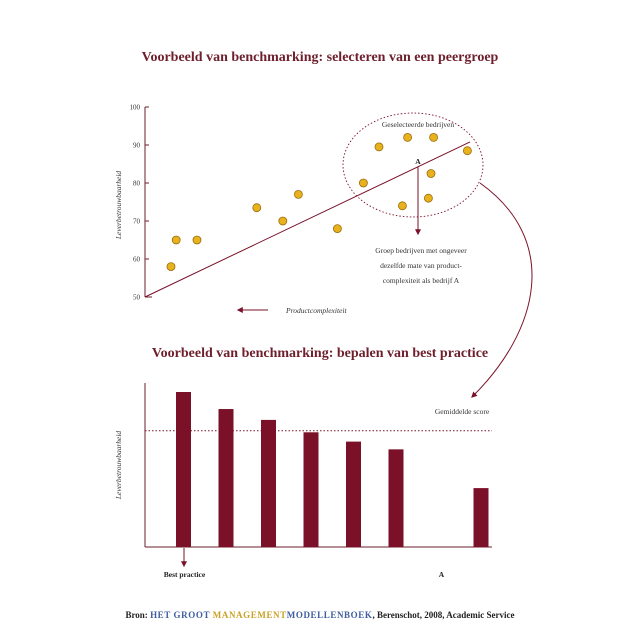  I want to click on chart2-category-label: Best practice, so click(185, 574).